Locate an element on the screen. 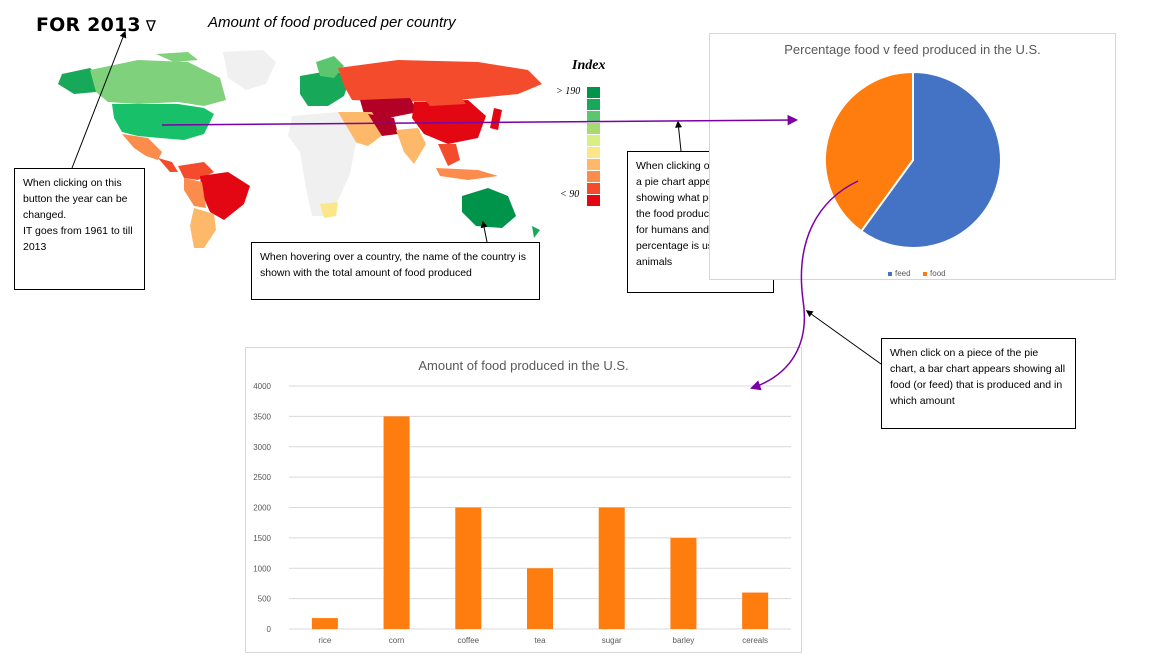  country-china is located at coordinates (449, 122).